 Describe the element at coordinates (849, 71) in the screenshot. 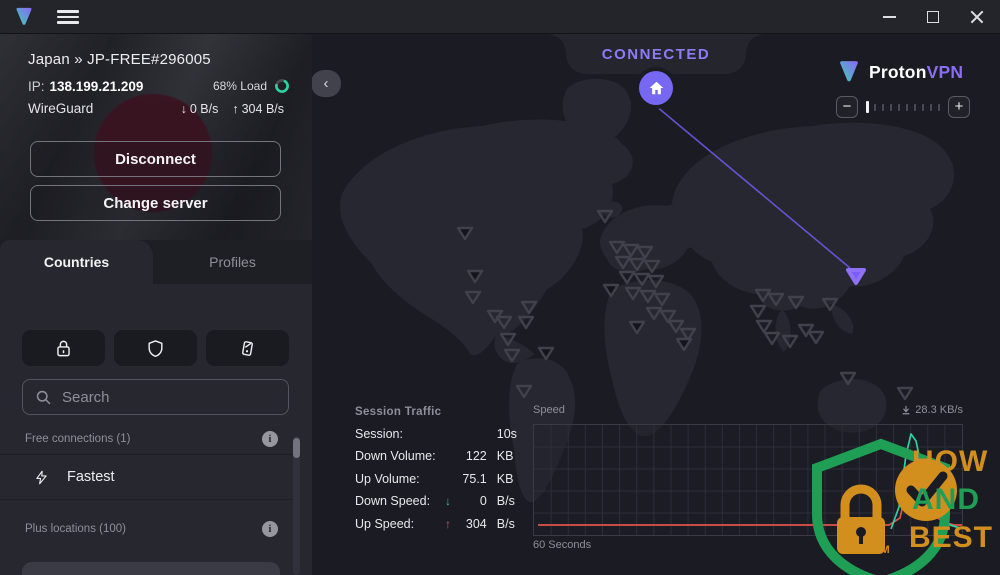

I see `protonvpn-triangle-icon` at that location.